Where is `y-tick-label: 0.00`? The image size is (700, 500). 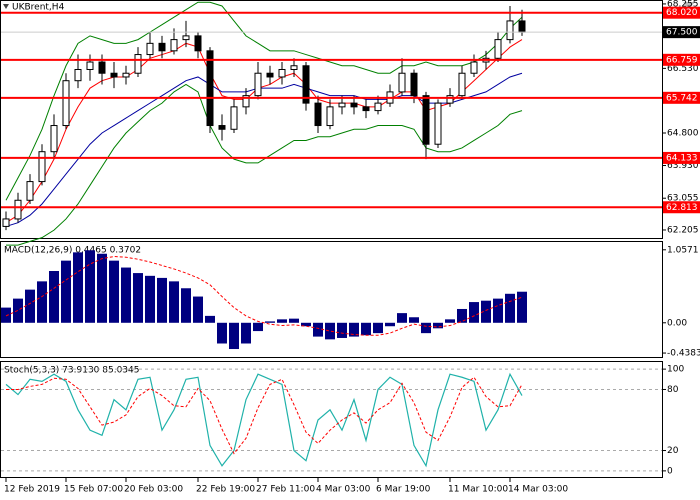 y-tick-label: 0.00 is located at coordinates (677, 323).